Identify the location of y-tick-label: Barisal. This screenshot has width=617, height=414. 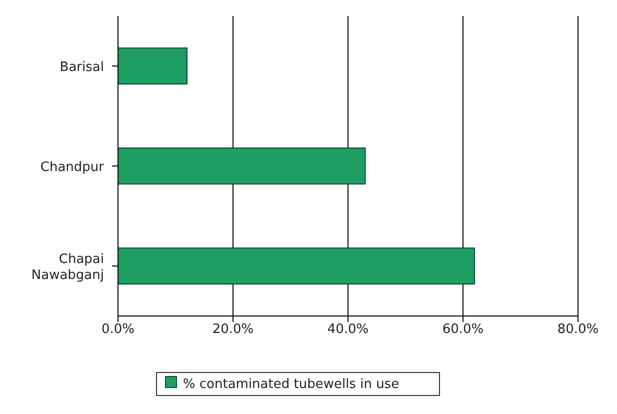
(82, 67).